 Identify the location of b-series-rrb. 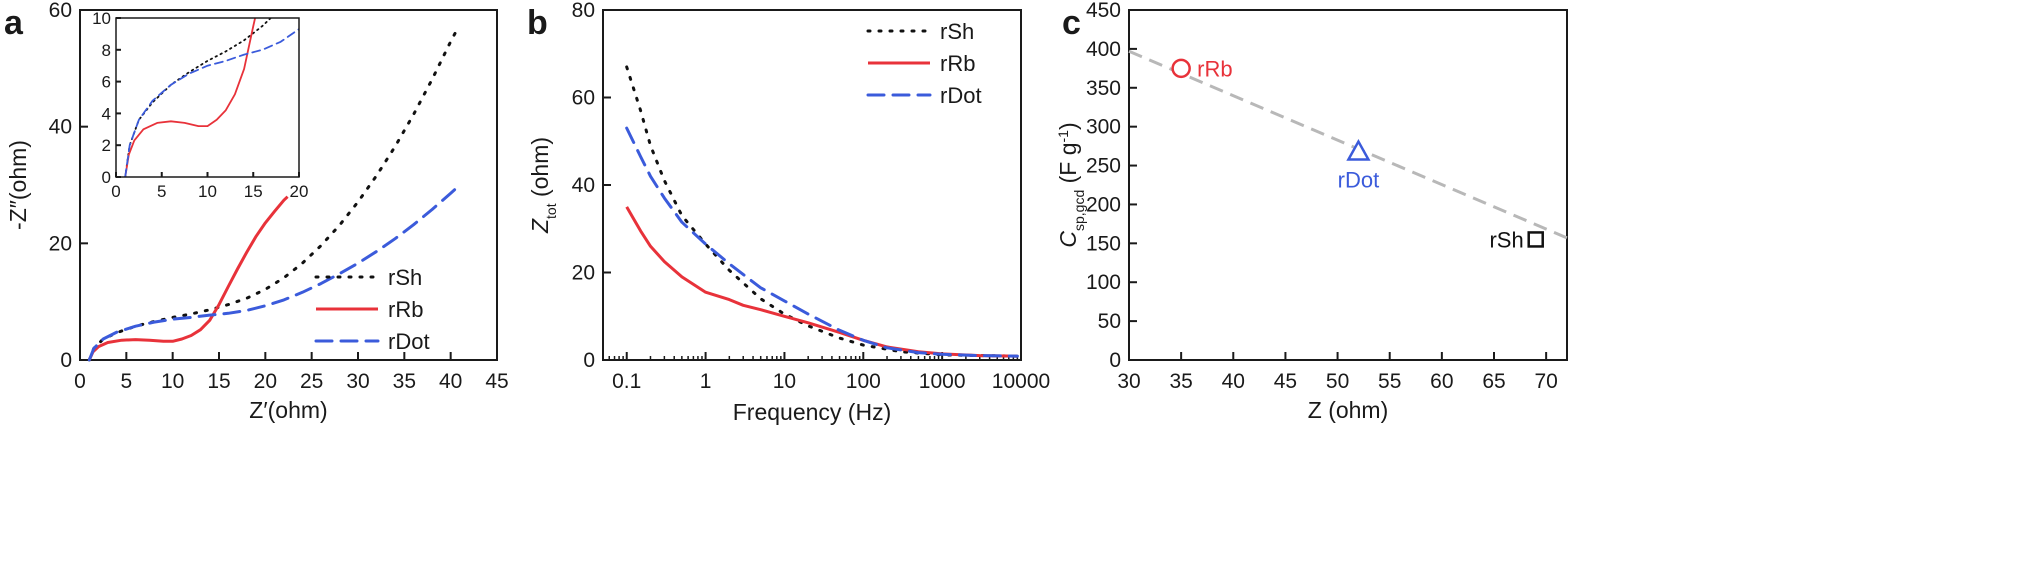
(821, 282).